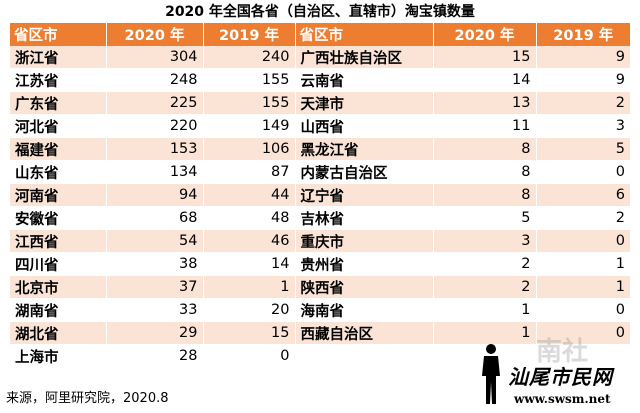 The height and width of the screenshot is (413, 640). Describe the element at coordinates (58, 218) in the screenshot. I see `left-region-cell: 安徽省` at that location.